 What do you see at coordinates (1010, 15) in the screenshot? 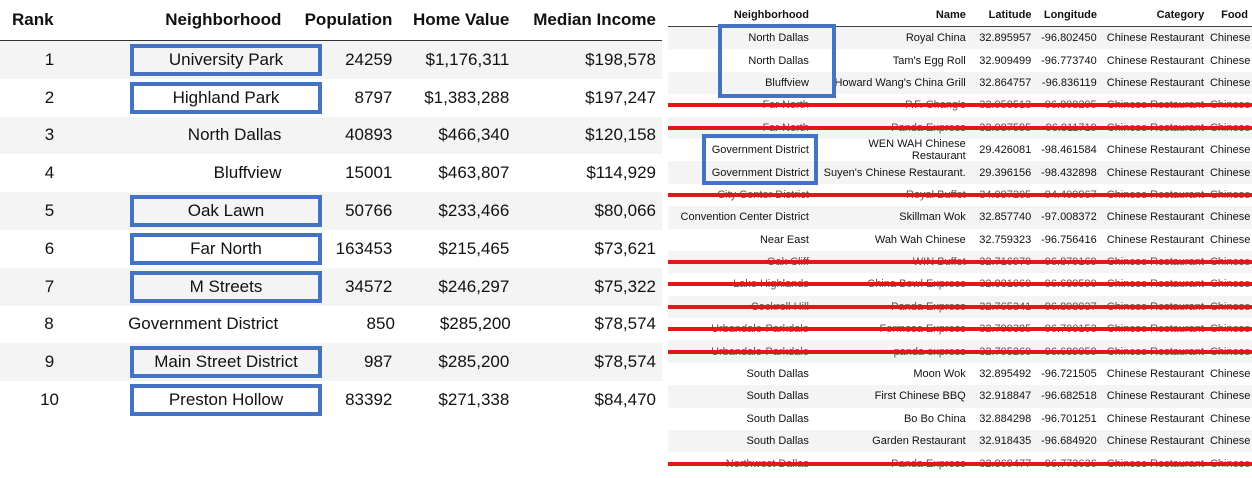
I see `header-latitude: Latitude` at bounding box center [1010, 15].